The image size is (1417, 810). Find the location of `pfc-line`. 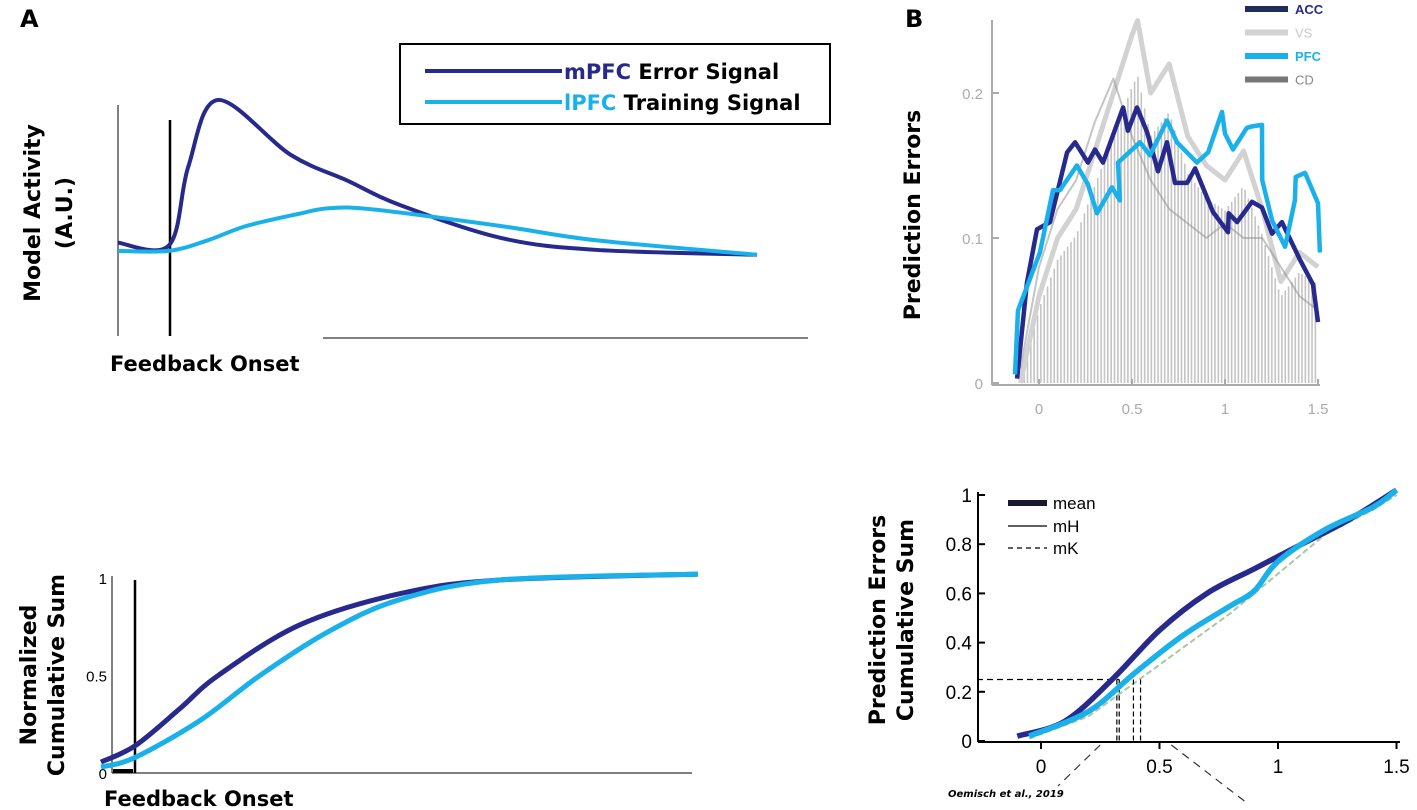

pfc-line is located at coordinates (1167, 242).